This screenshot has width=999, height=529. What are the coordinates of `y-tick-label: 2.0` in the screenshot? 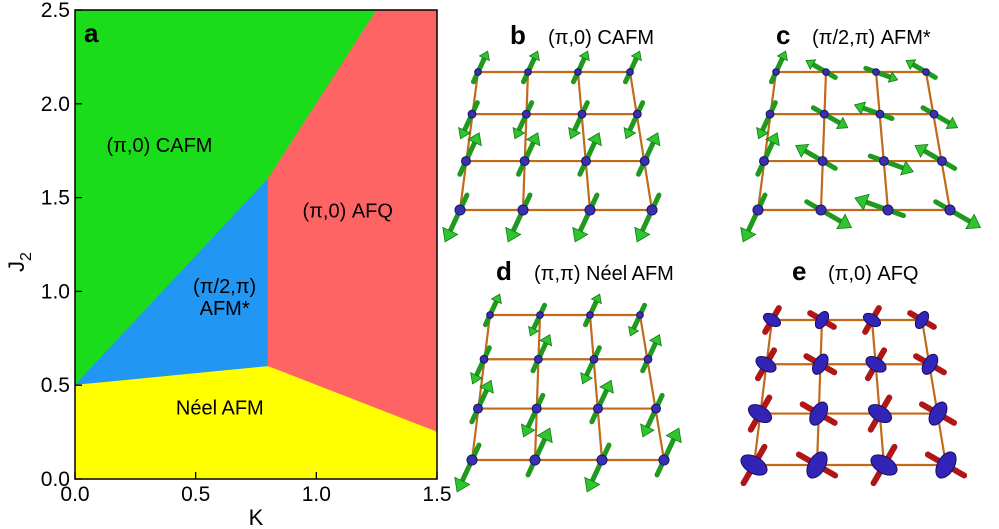 It's located at (55, 104).